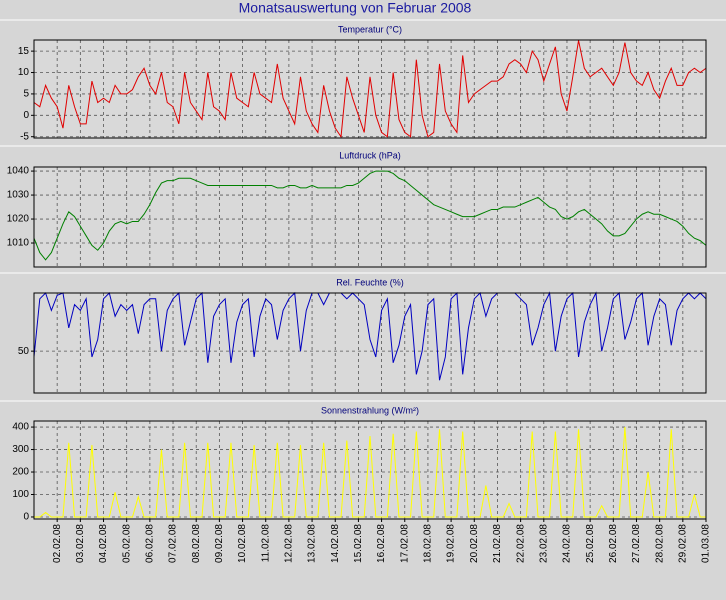  What do you see at coordinates (355, 8) in the screenshot?
I see `page-title: Monatsauswertung von Februar 2008` at bounding box center [355, 8].